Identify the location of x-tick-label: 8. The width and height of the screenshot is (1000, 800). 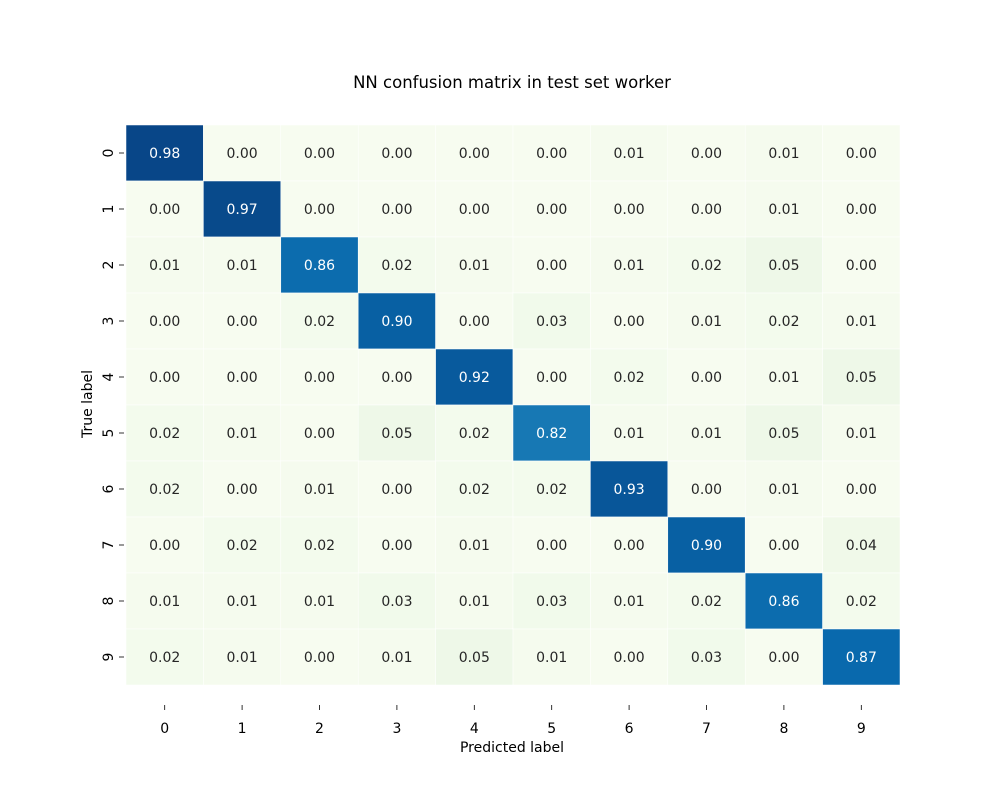
(783, 729).